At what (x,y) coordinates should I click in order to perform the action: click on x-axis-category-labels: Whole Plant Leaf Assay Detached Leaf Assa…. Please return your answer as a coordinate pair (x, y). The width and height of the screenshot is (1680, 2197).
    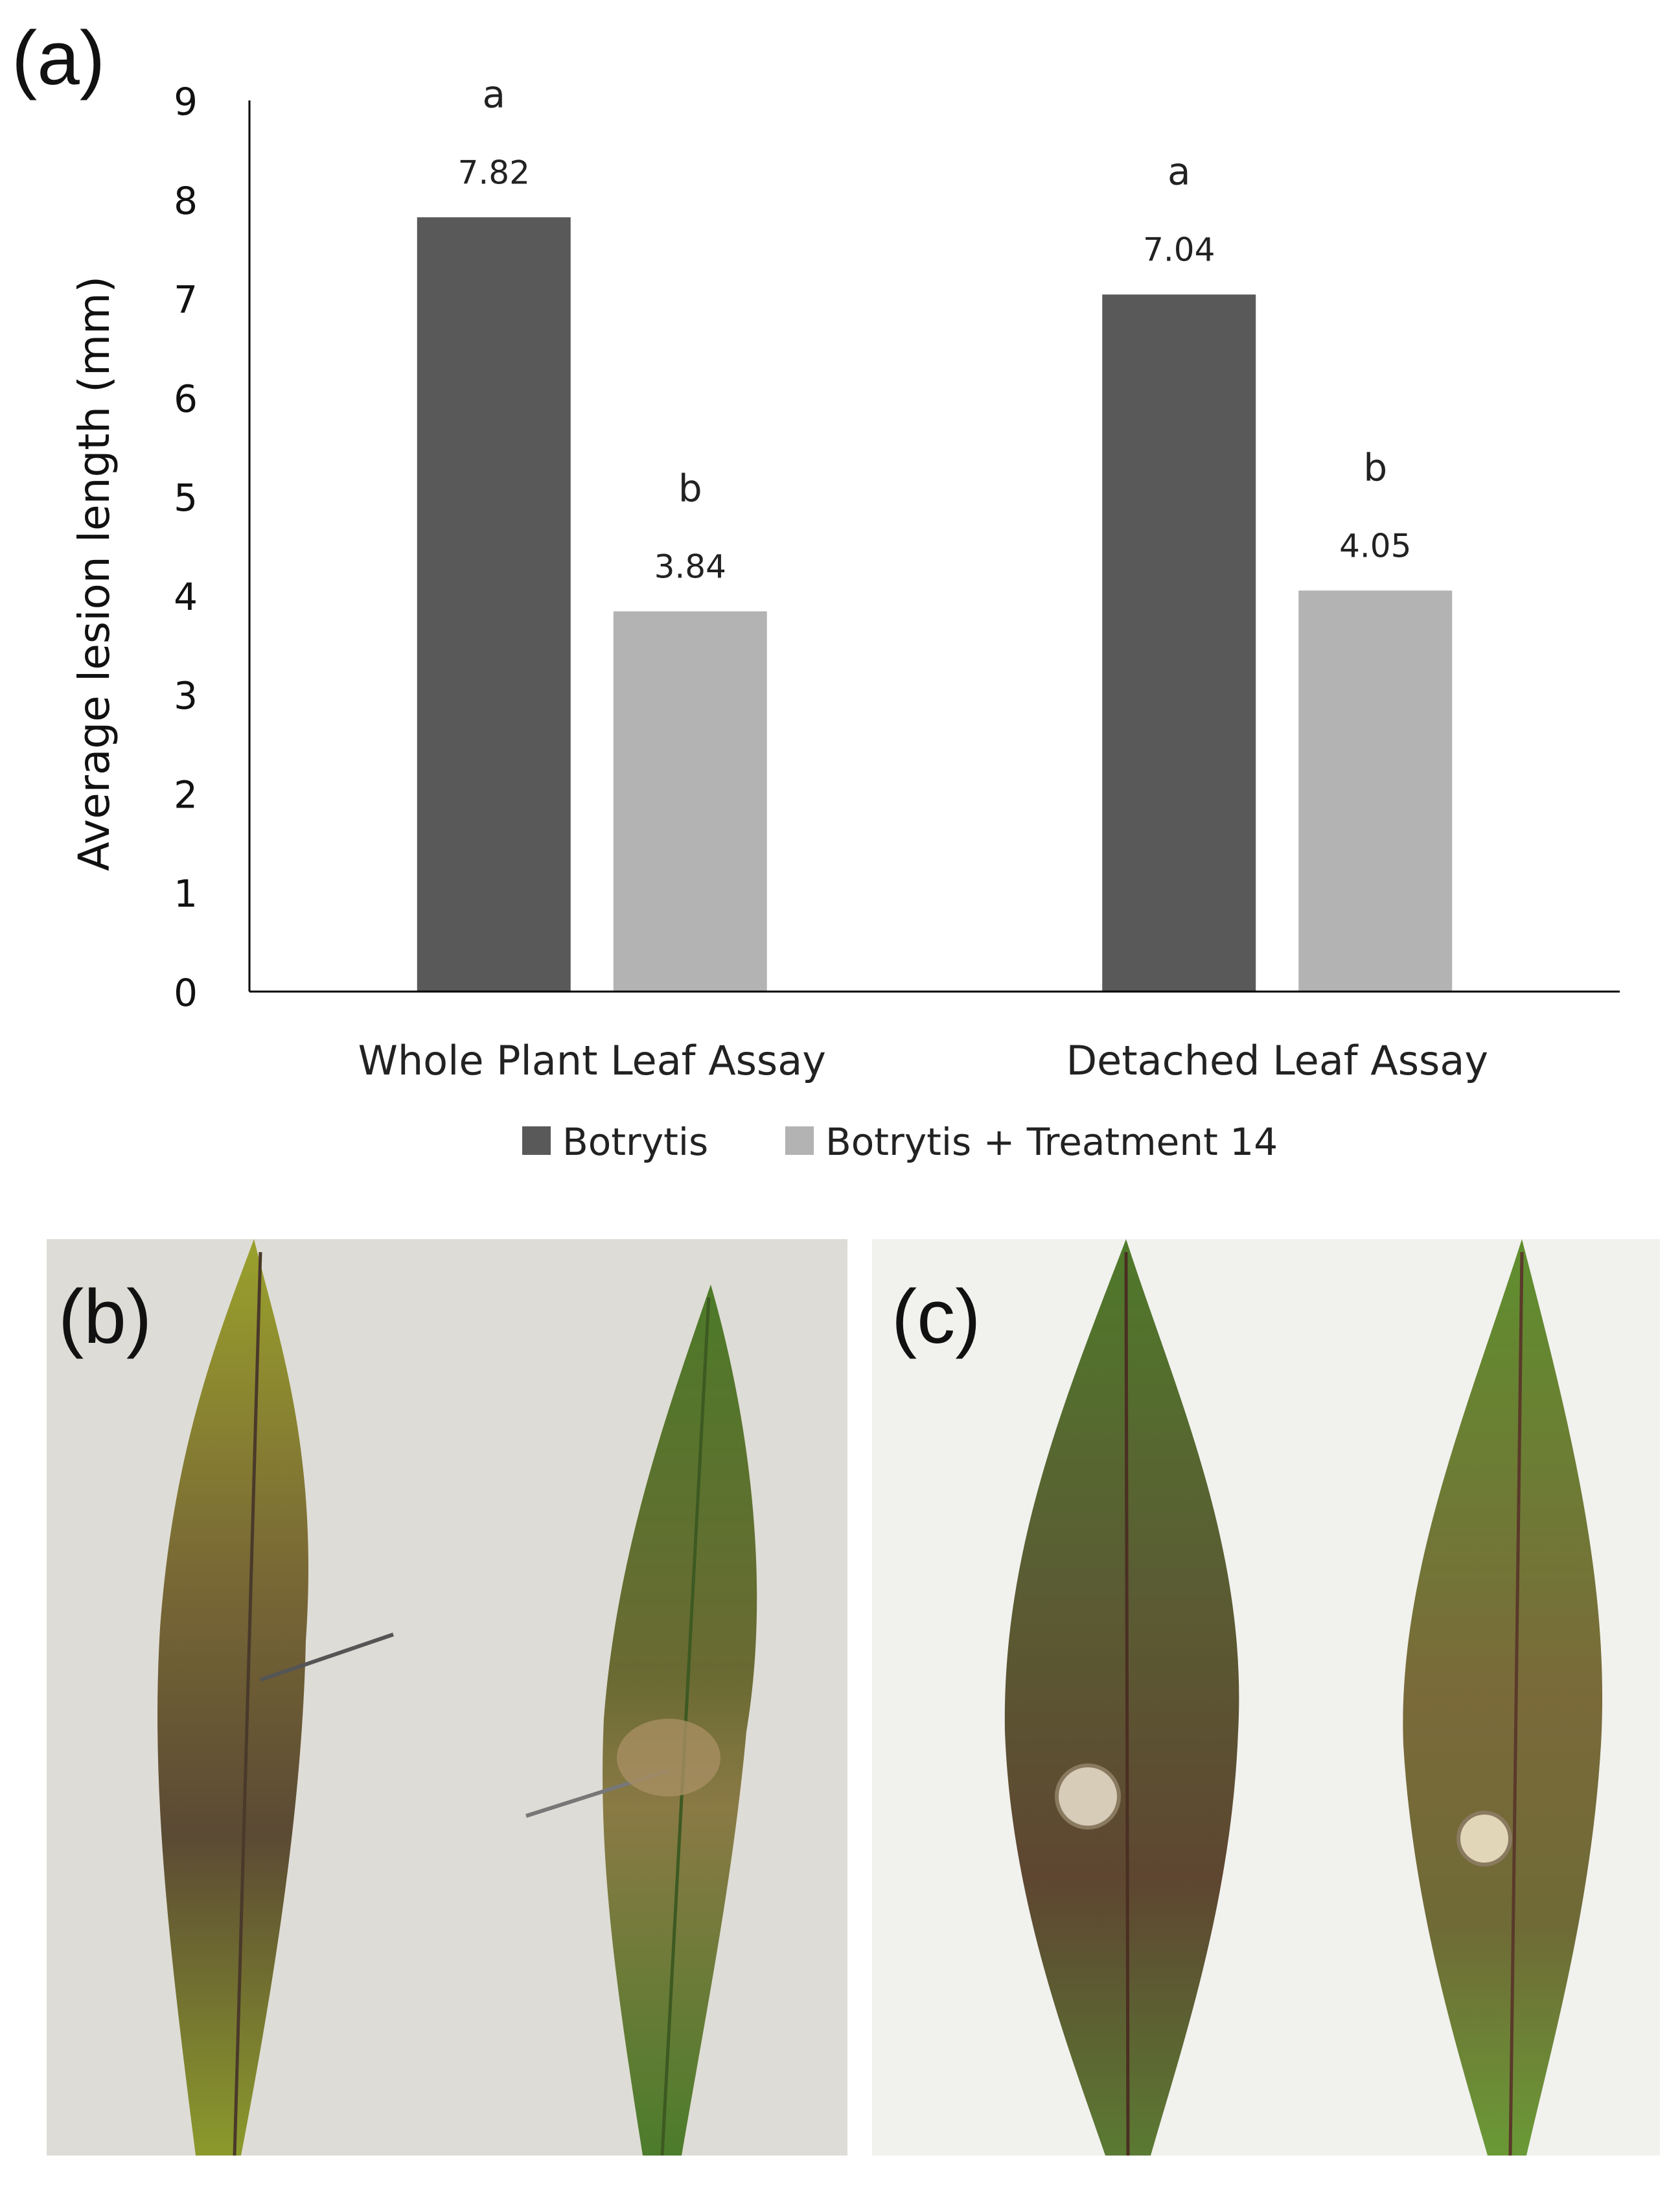
    Looking at the image, I should click on (923, 1060).